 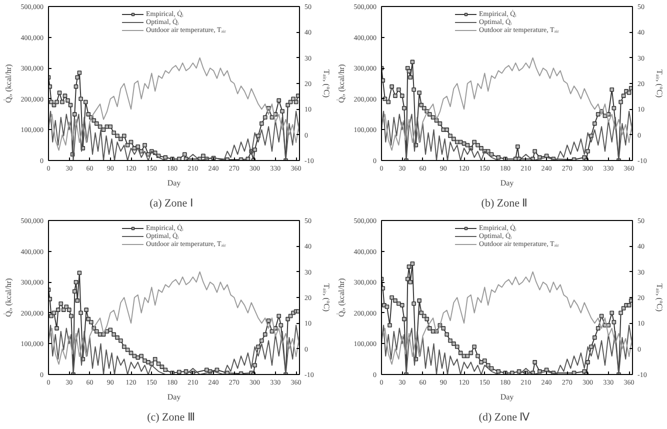 I want to click on text: (a) Zone Ⅰ, so click(x=171, y=204).